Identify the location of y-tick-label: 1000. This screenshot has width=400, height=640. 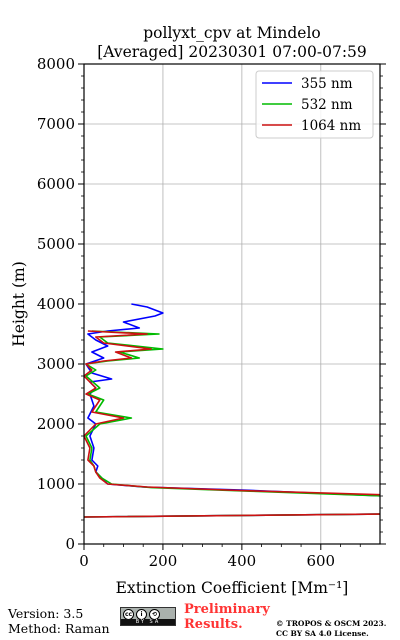
(56, 484).